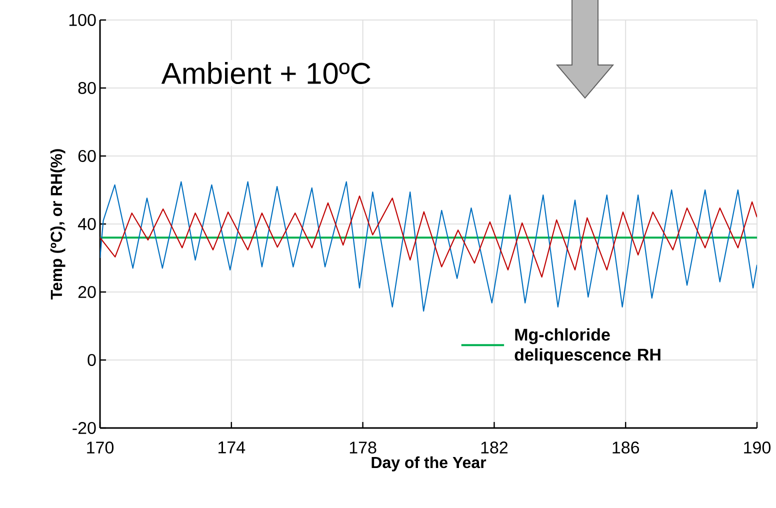  Describe the element at coordinates (363, 448) in the screenshot. I see `x-tick-label: 178` at that location.